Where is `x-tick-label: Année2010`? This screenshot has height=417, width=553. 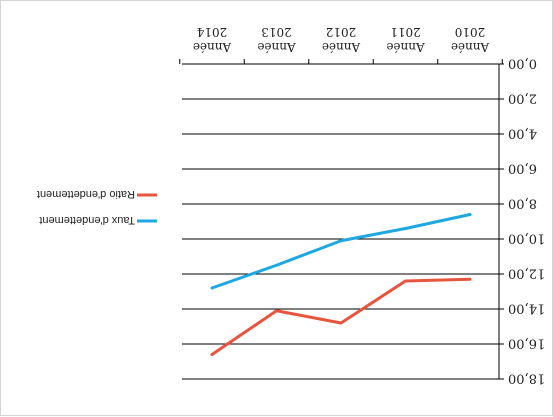
x-tick-label: Année2010 is located at coordinates (470, 39).